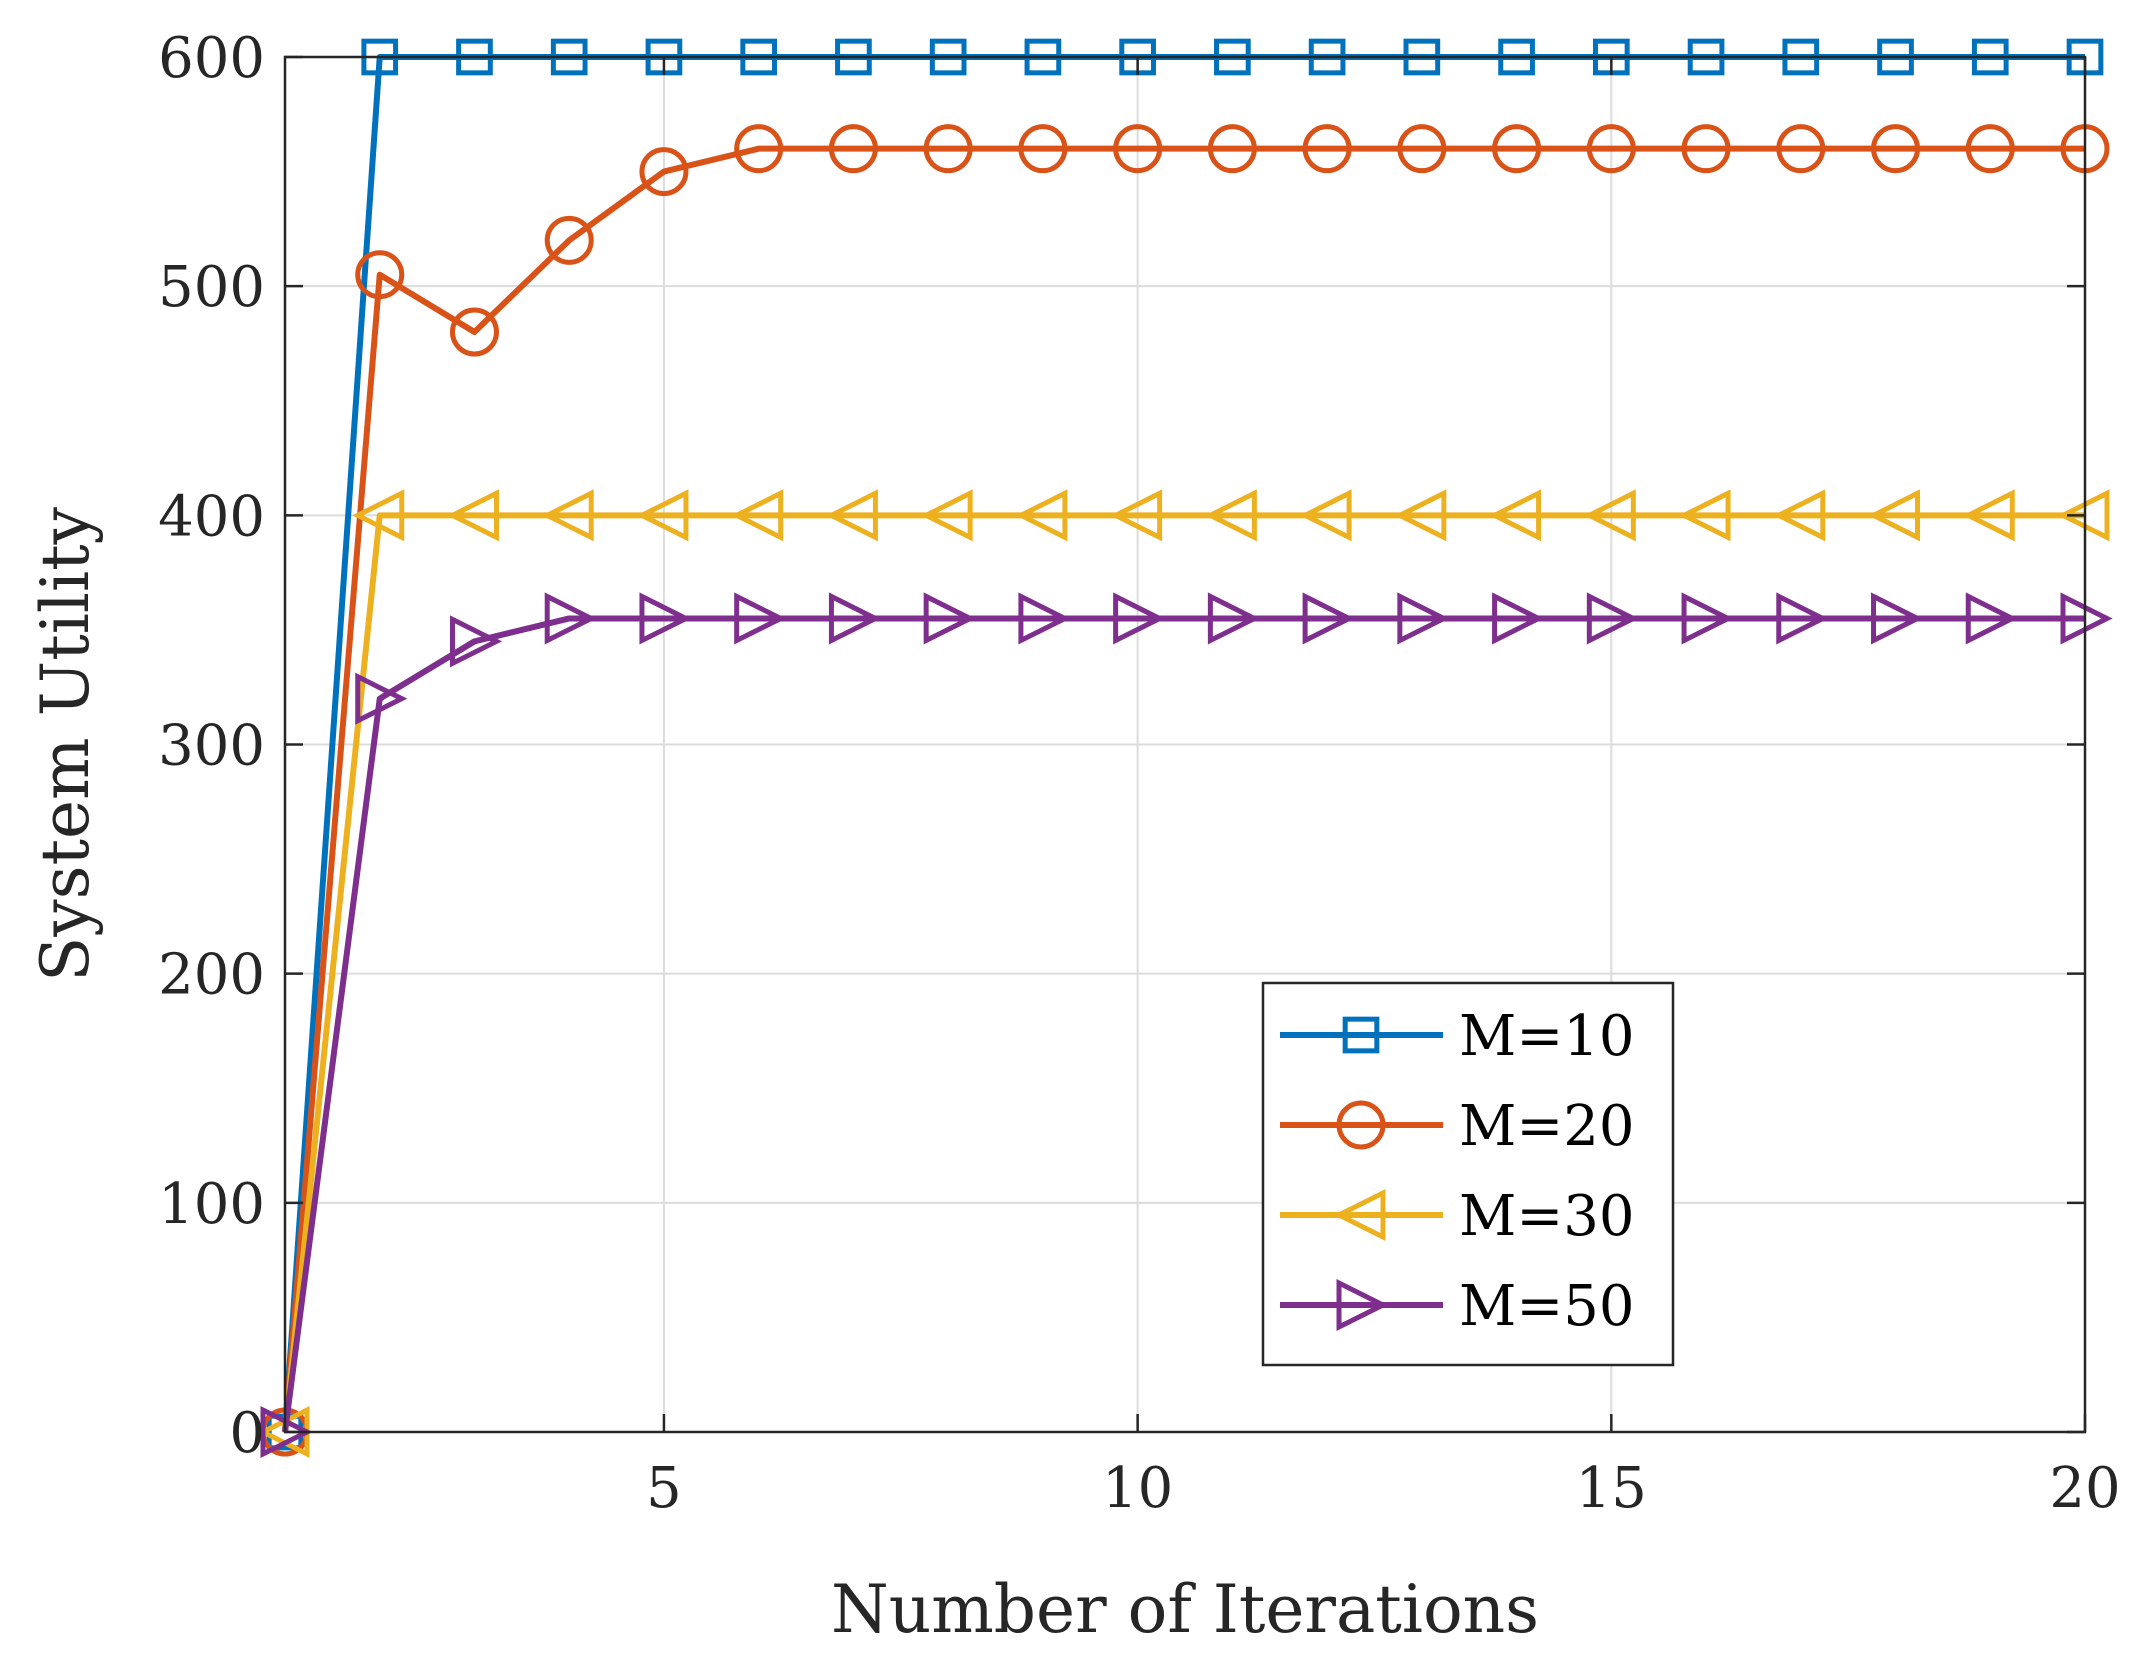 The width and height of the screenshot is (2150, 1665). I want to click on y-tick-label: 500, so click(211, 287).